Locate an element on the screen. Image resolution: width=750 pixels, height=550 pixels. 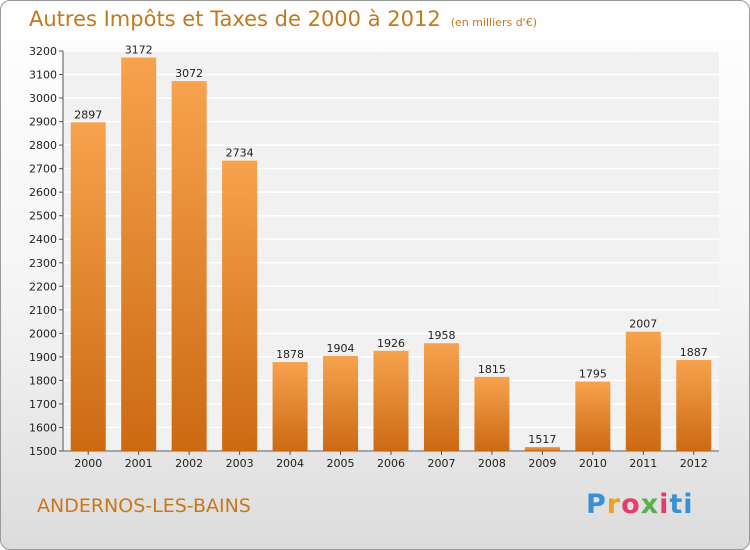
x-tick-label-2009: 2009 is located at coordinates (542, 463).